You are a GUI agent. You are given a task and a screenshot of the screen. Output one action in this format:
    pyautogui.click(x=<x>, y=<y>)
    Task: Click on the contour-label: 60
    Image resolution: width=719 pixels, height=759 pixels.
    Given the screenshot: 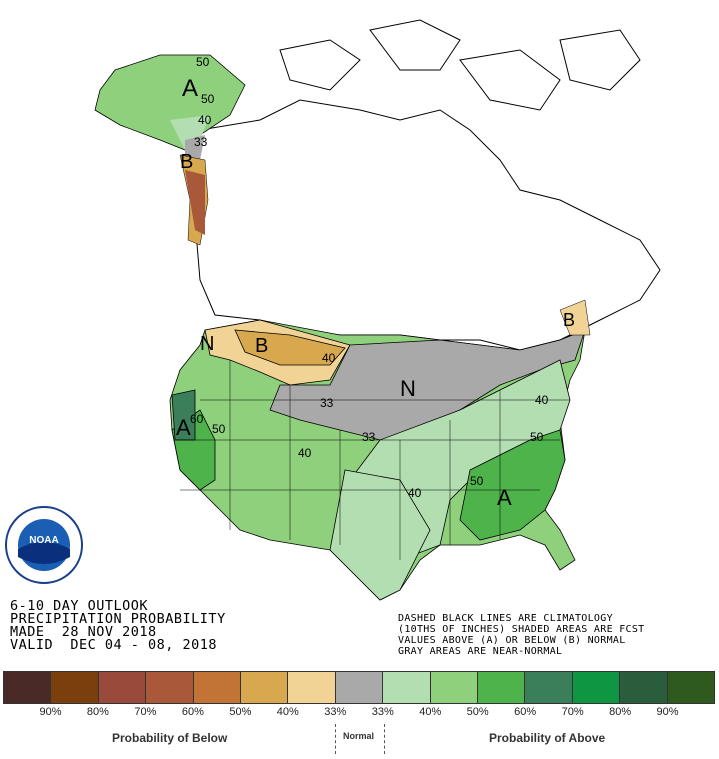 What is the action you would take?
    pyautogui.click(x=197, y=419)
    